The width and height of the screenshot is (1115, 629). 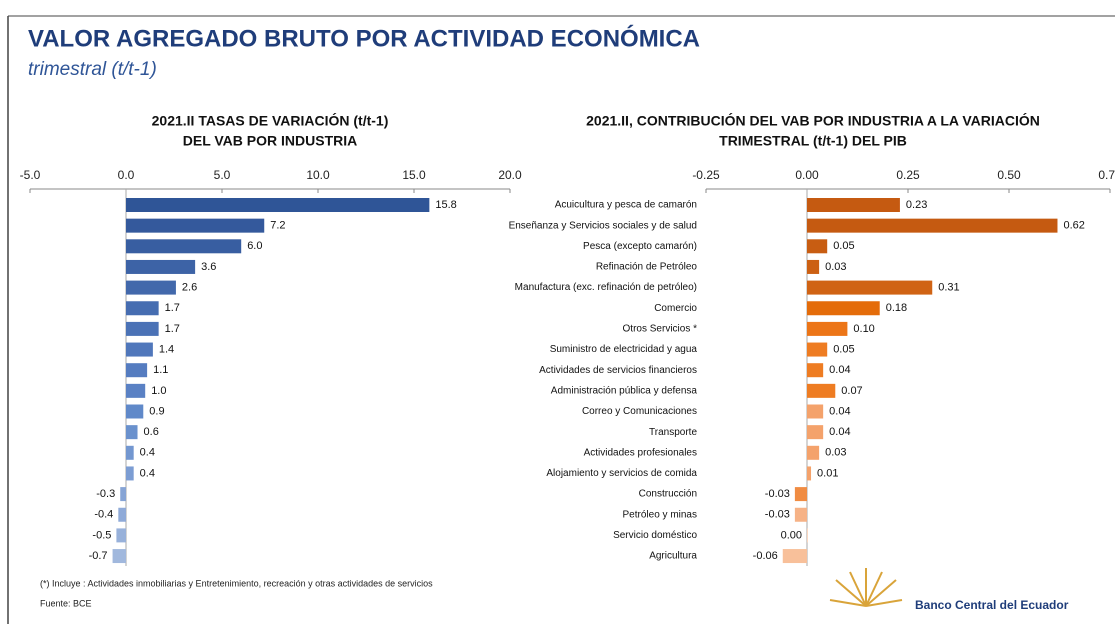 I want to click on value-label: 3.6, so click(x=208, y=267).